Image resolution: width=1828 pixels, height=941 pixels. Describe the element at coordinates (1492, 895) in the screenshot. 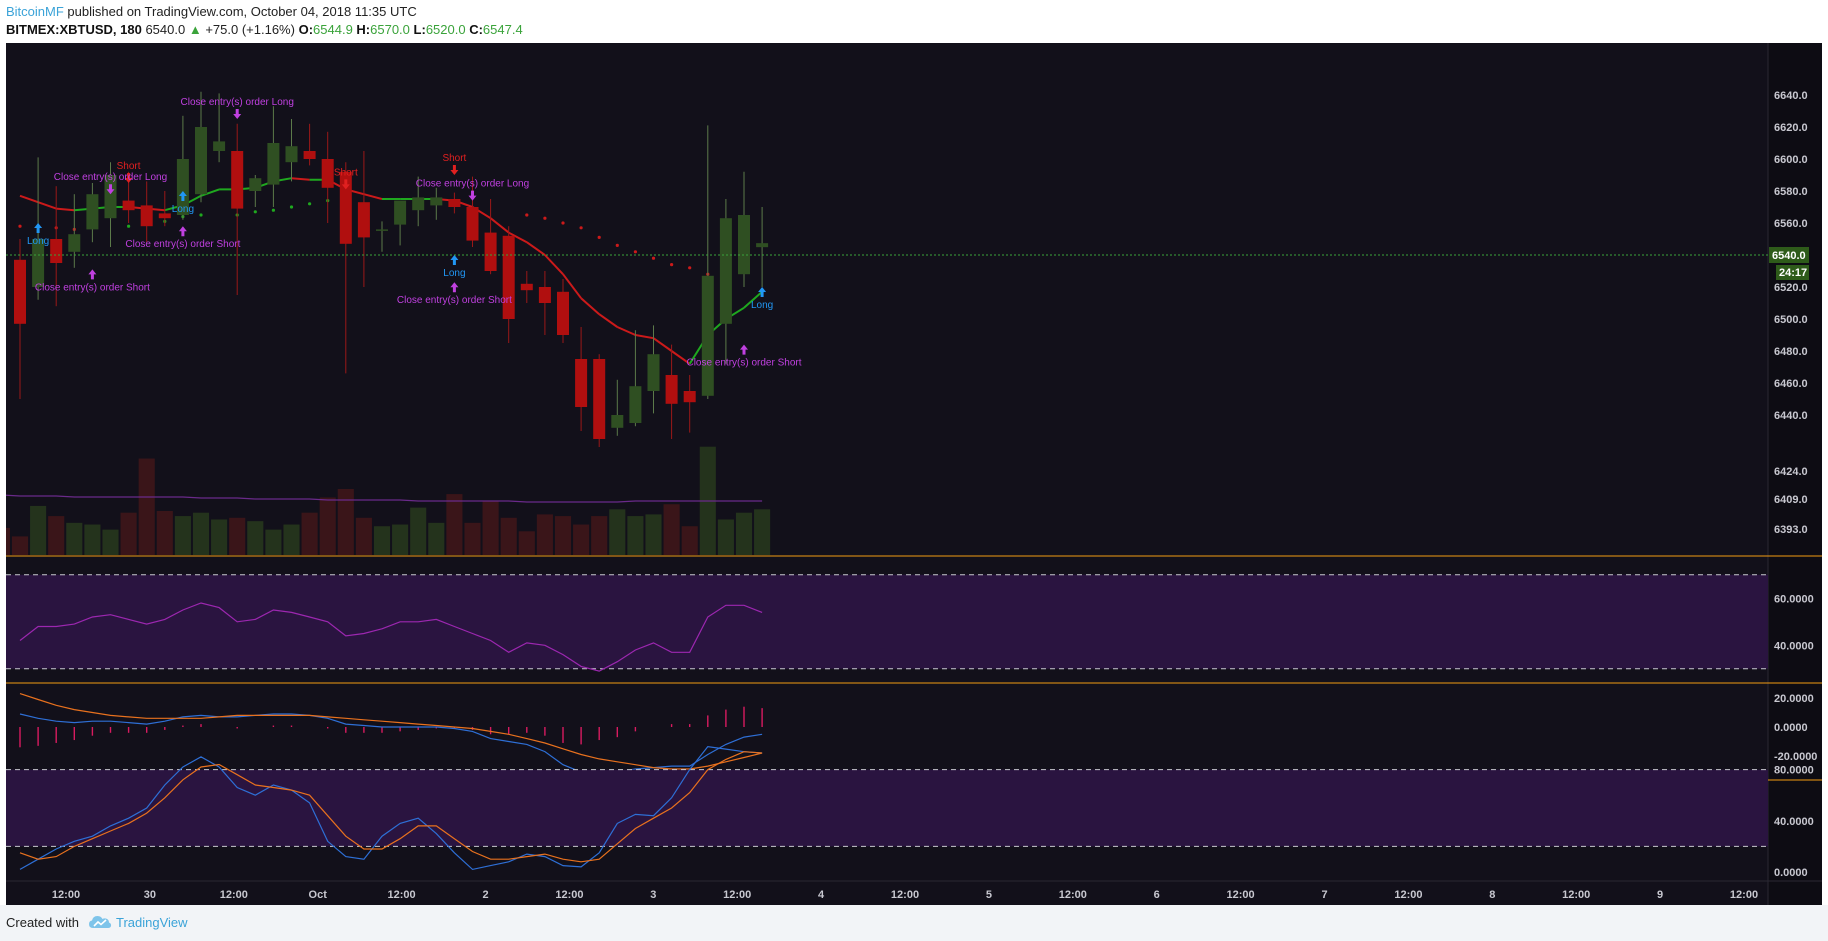

I see `time-tick-label: 8` at that location.